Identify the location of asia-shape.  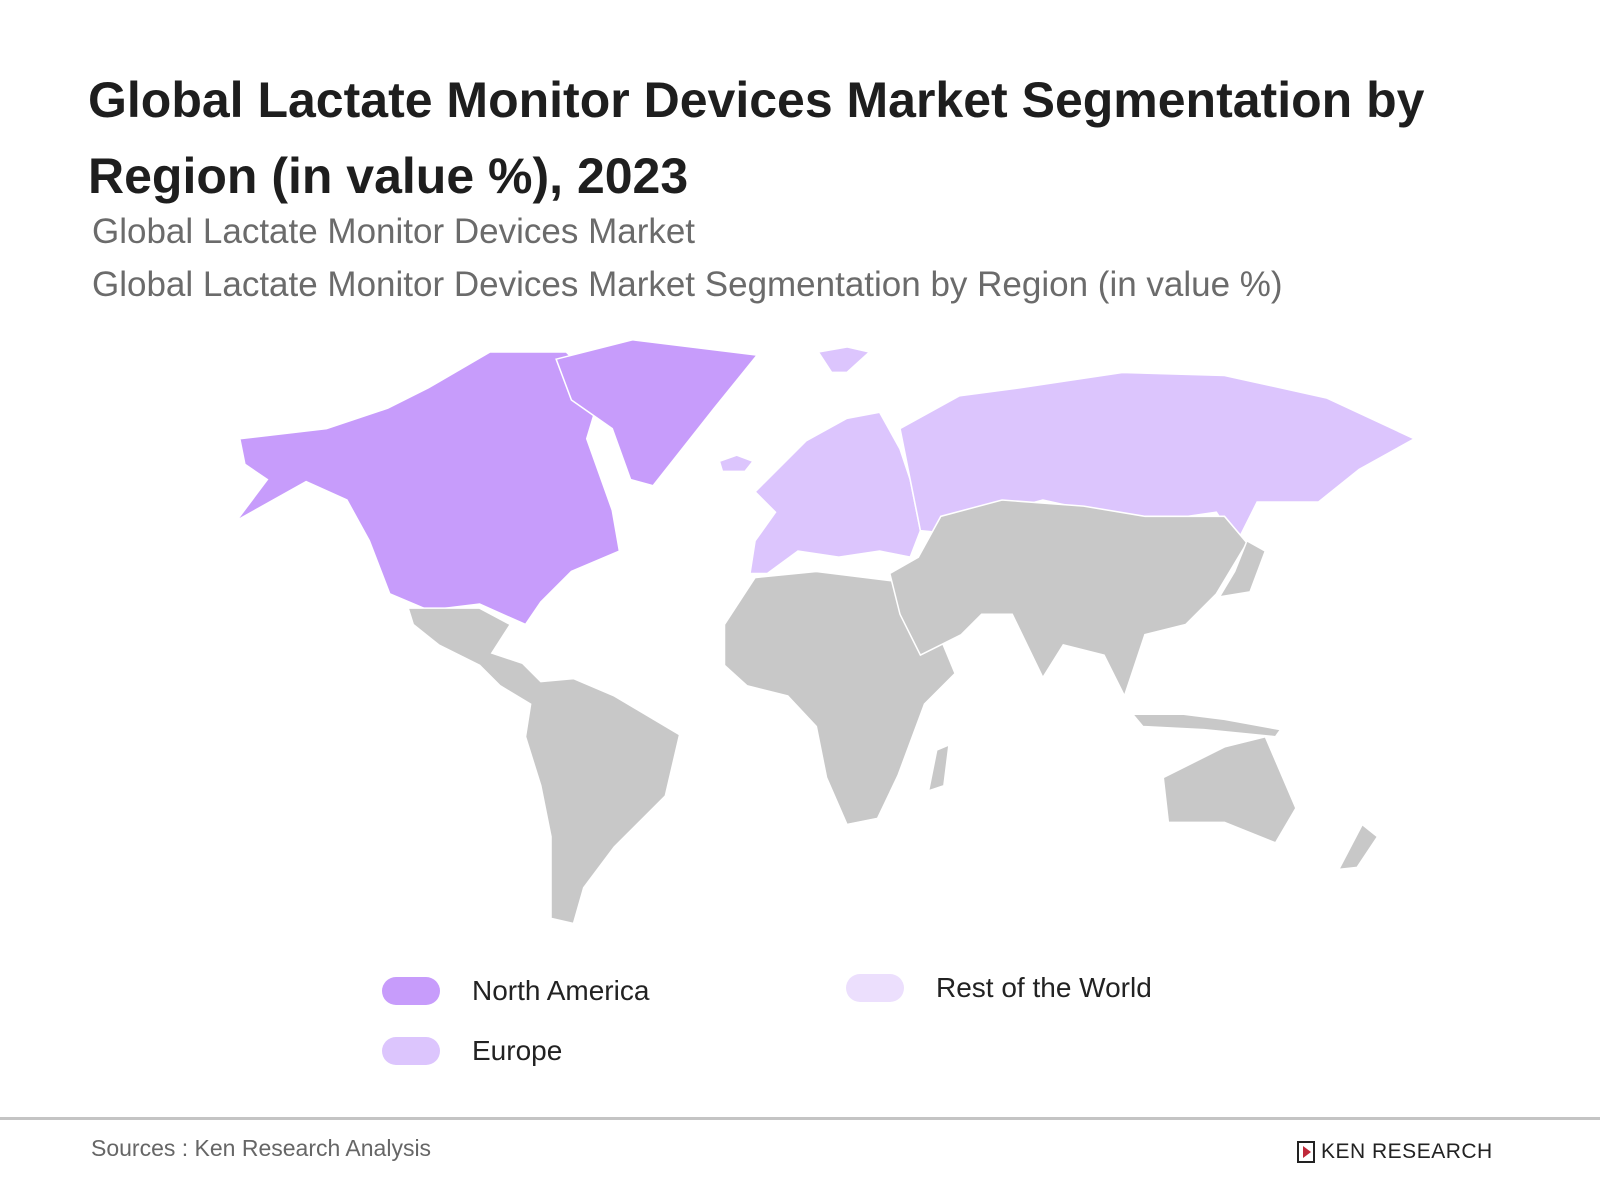
(1068, 598).